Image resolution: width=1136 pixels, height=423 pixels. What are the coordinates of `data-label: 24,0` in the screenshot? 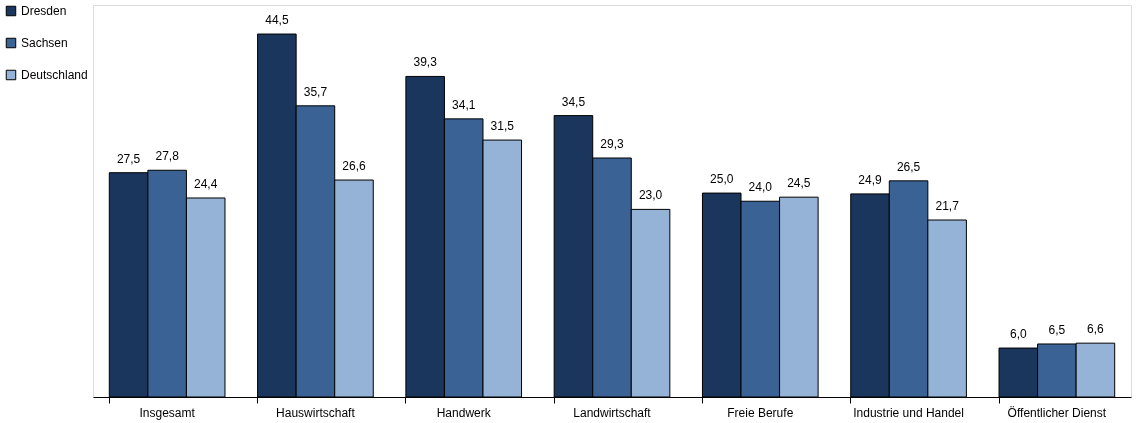 It's located at (760, 187).